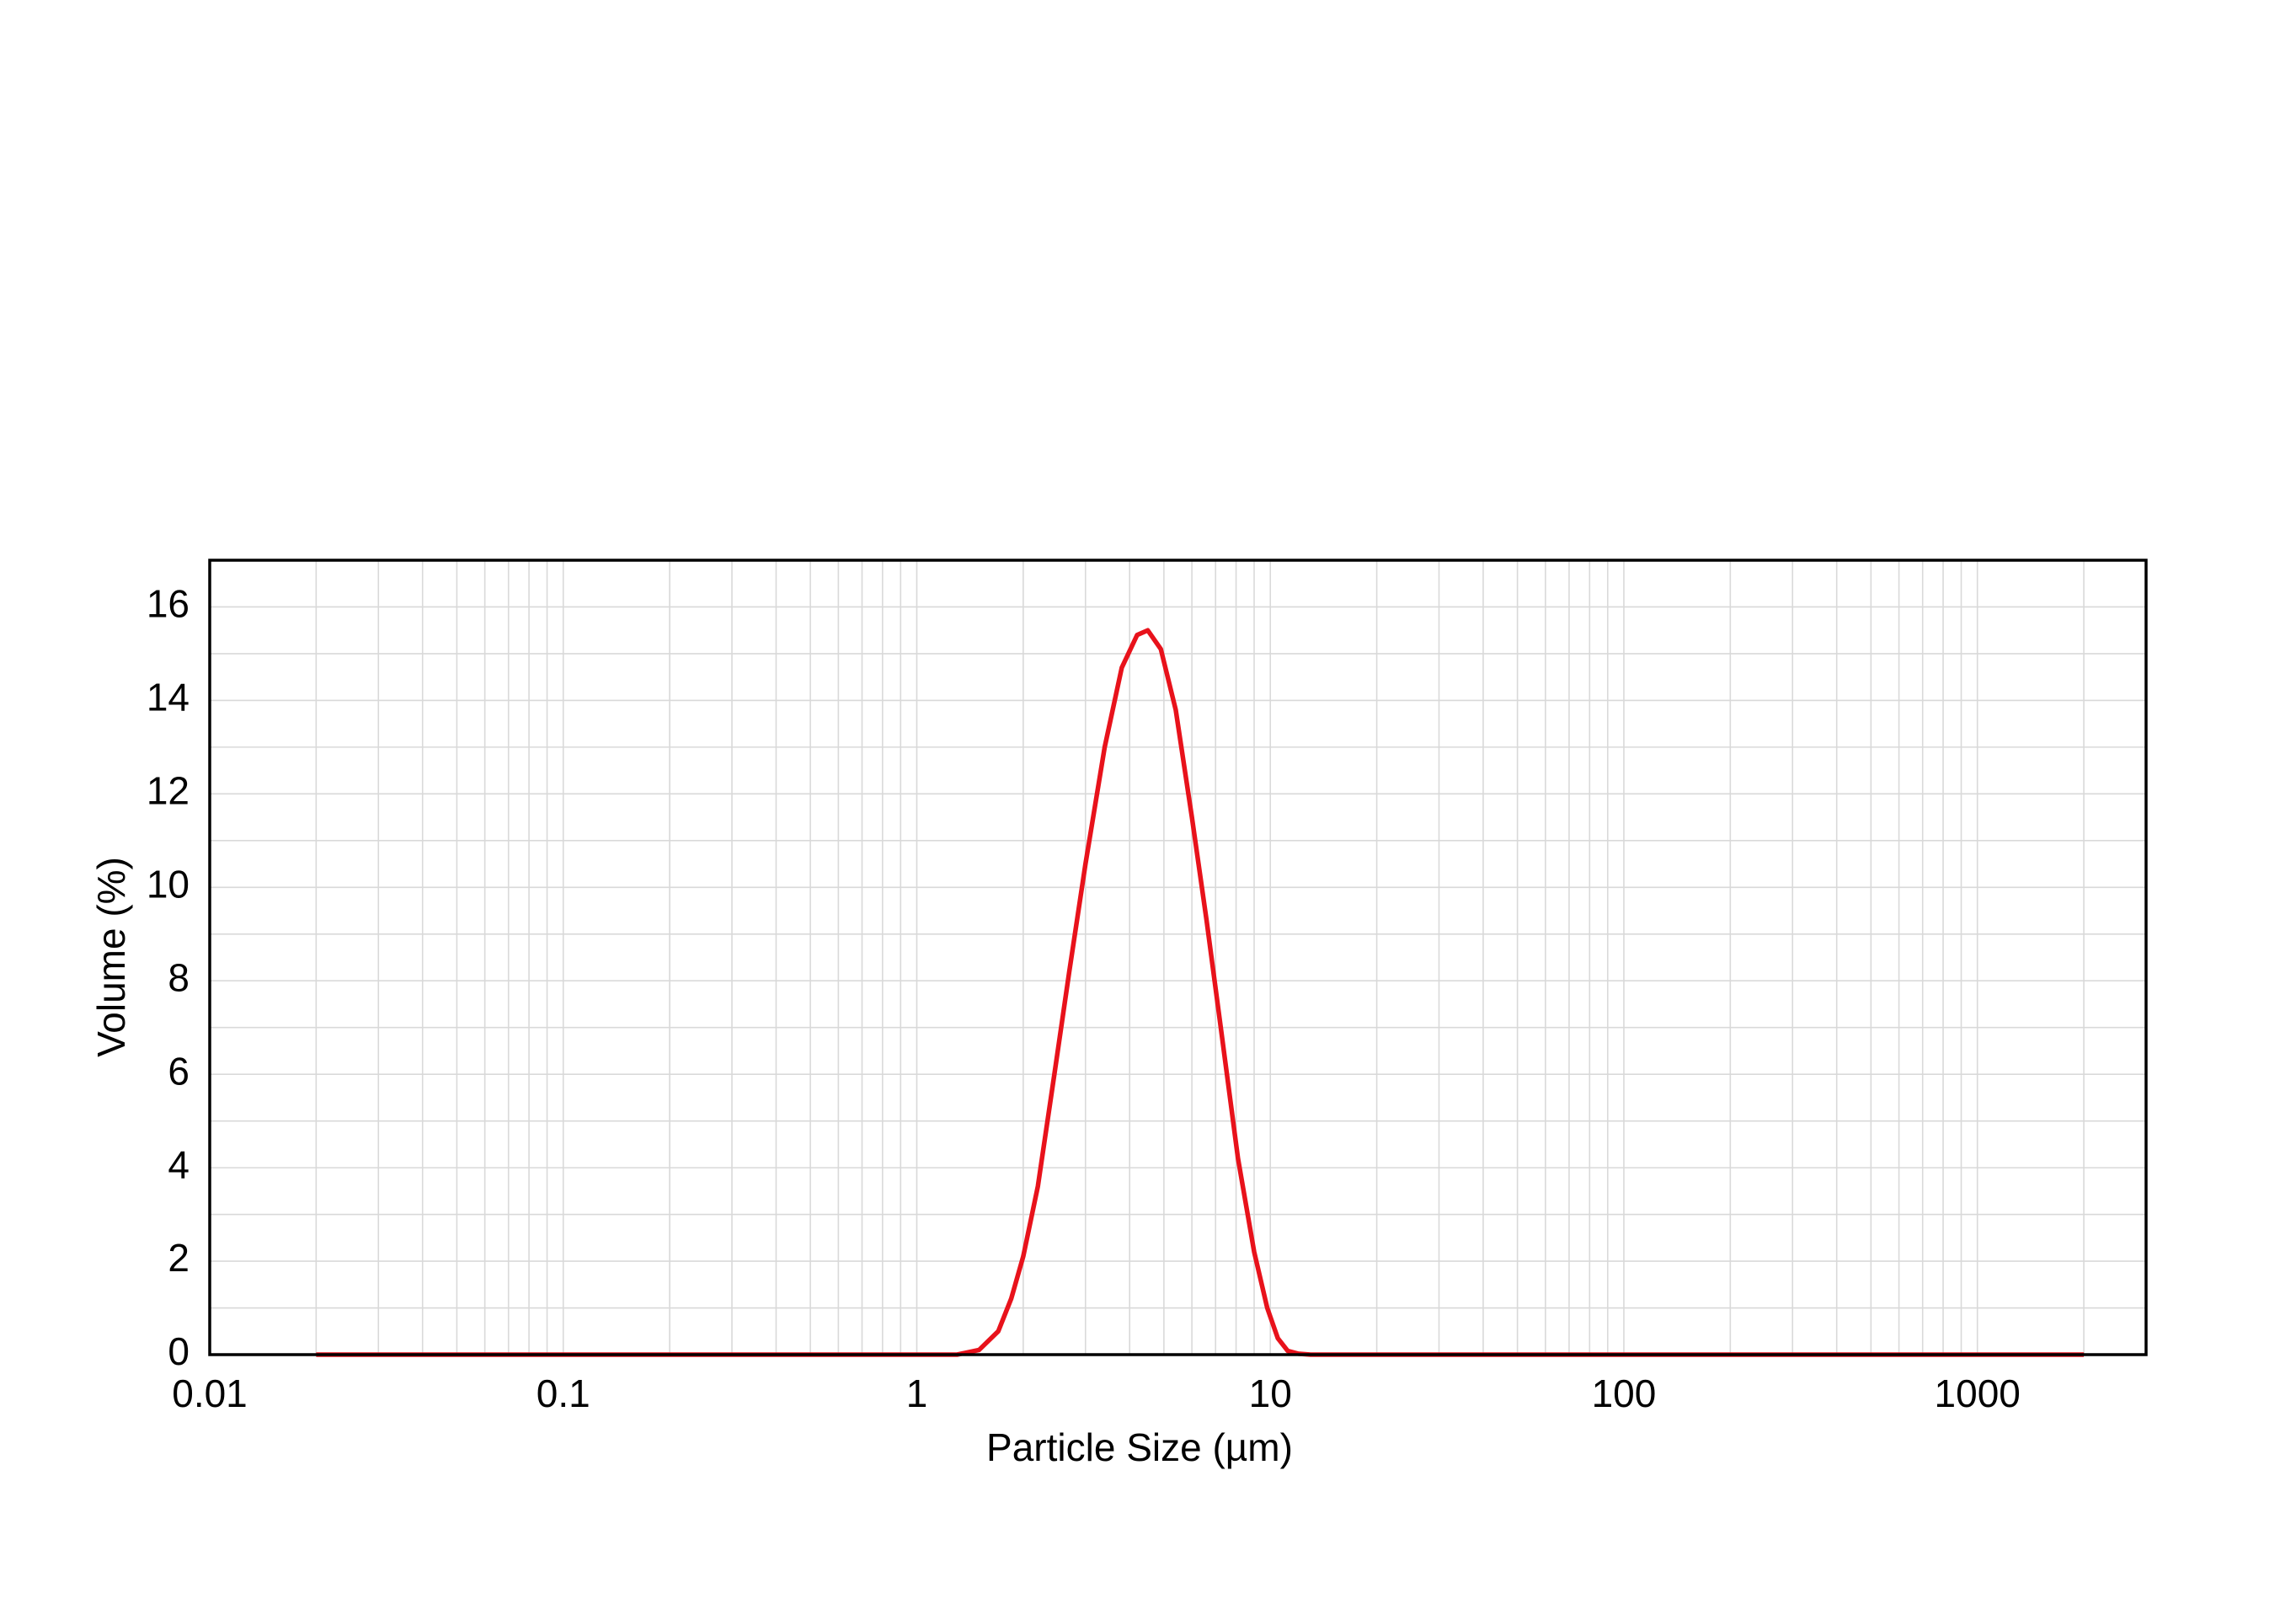  Describe the element at coordinates (1139, 1447) in the screenshot. I see `x-axis-title: Particle Size (µm)` at that location.